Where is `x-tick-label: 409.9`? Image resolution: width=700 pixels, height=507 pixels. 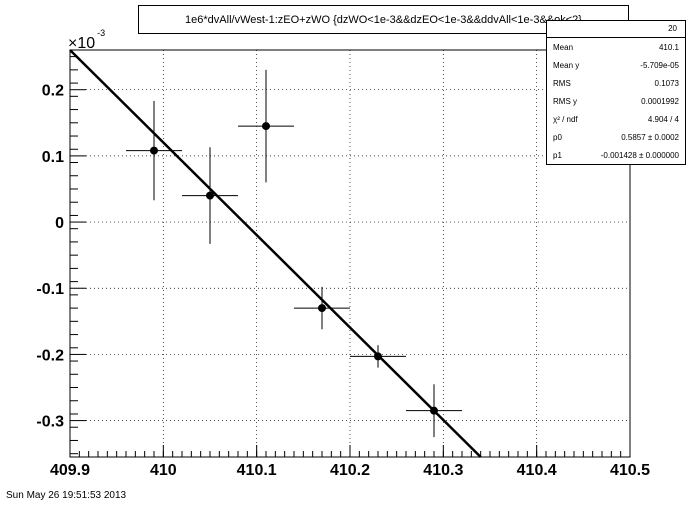
x-tick-label: 409.9 is located at coordinates (70, 470).